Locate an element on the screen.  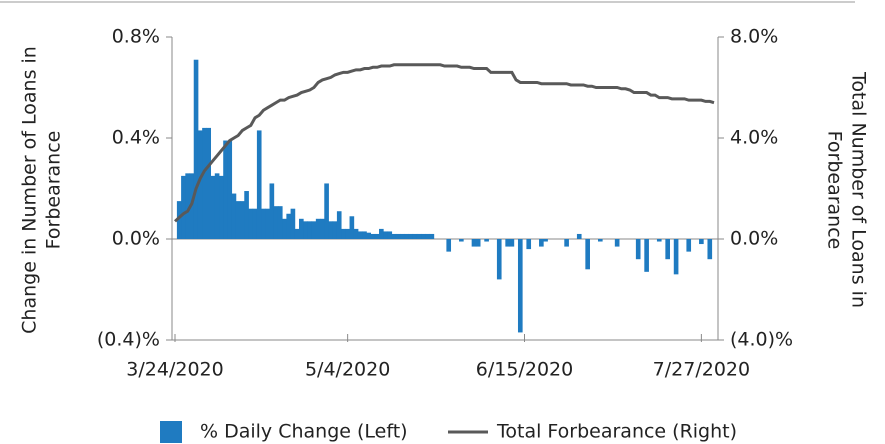
y2-tick-label: 8.0% is located at coordinates (754, 37).